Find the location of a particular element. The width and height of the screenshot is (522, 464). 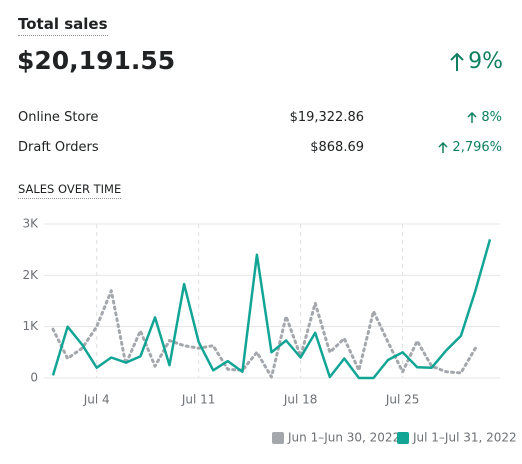

change-text: 9% is located at coordinates (485, 61).